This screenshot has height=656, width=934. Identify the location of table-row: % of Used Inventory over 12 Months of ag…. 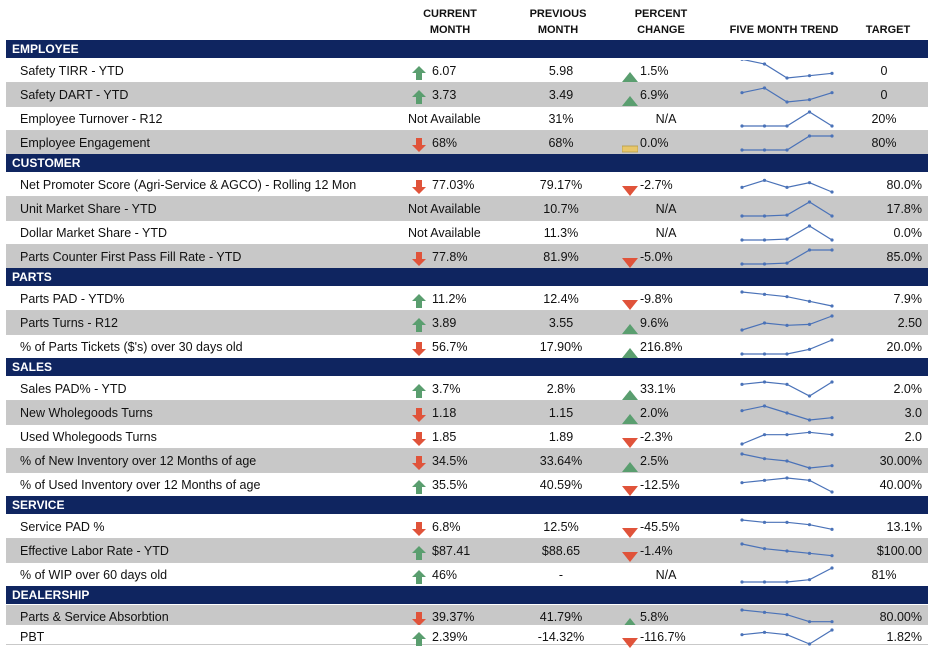
(467, 485).